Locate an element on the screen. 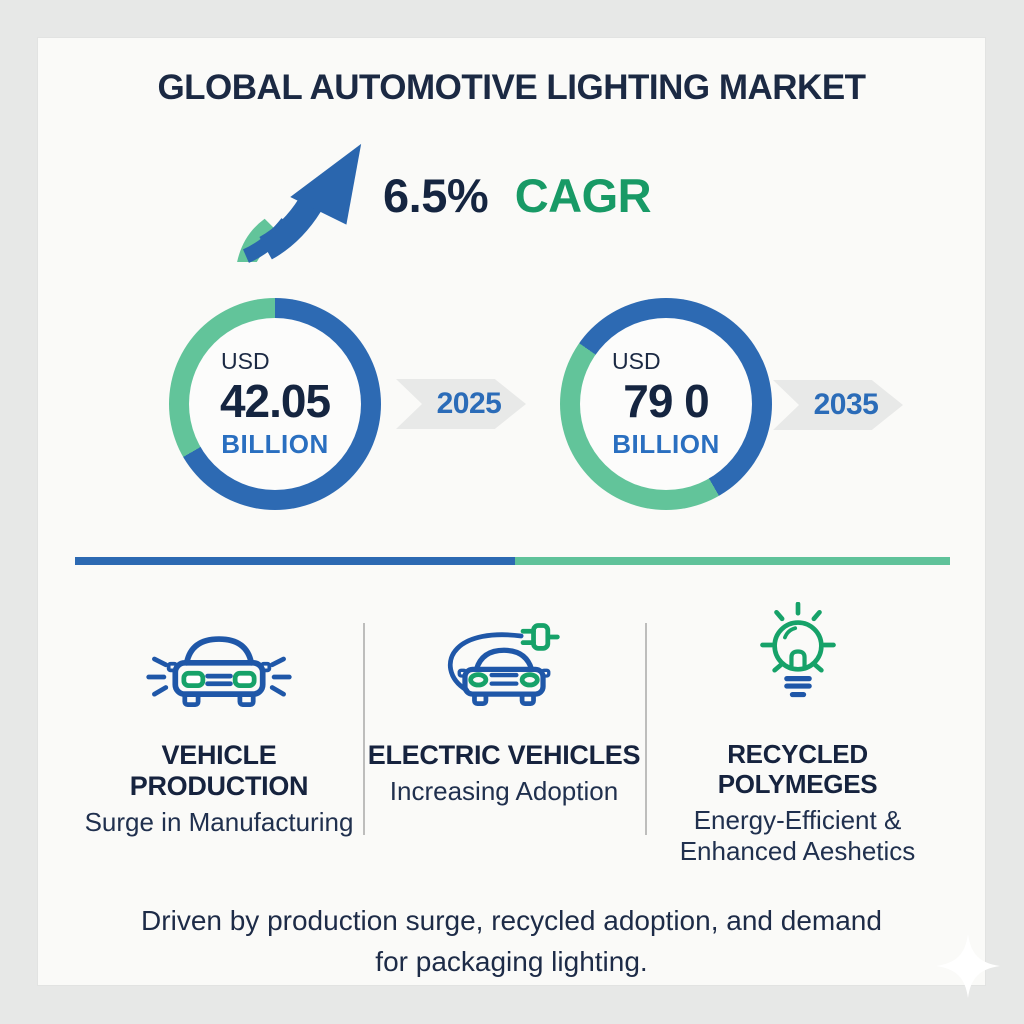 This screenshot has height=1024, width=1024. donut-hole: USD 79 0 BILLION is located at coordinates (666, 404).